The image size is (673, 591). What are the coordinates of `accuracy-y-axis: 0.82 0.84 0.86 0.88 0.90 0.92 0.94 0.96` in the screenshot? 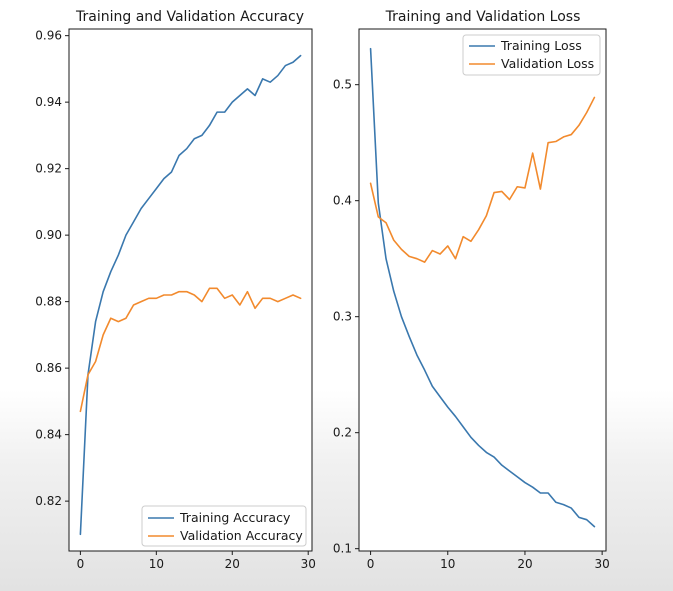 It's located at (52, 268).